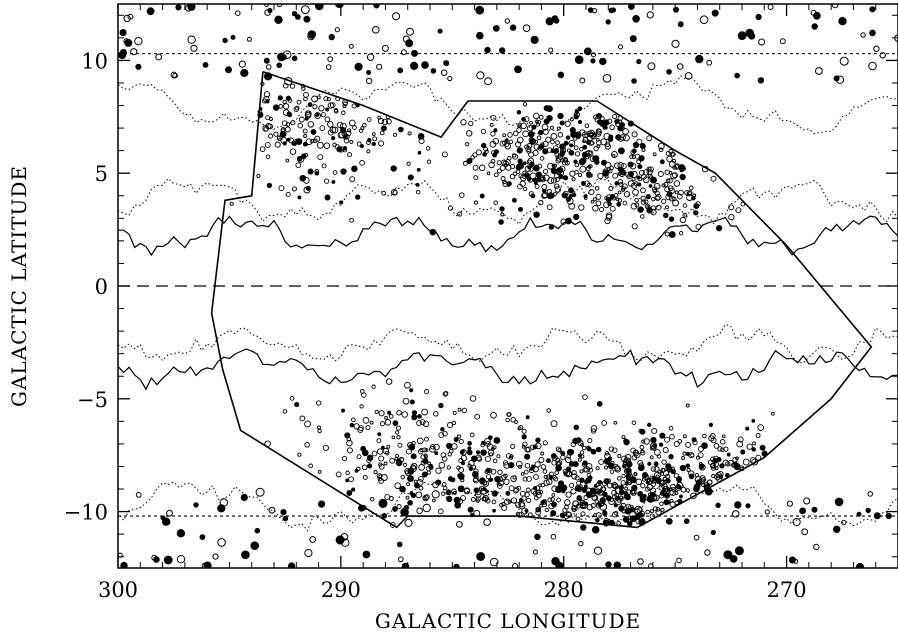  What do you see at coordinates (101, 174) in the screenshot?
I see `y-tick-label: 5` at bounding box center [101, 174].